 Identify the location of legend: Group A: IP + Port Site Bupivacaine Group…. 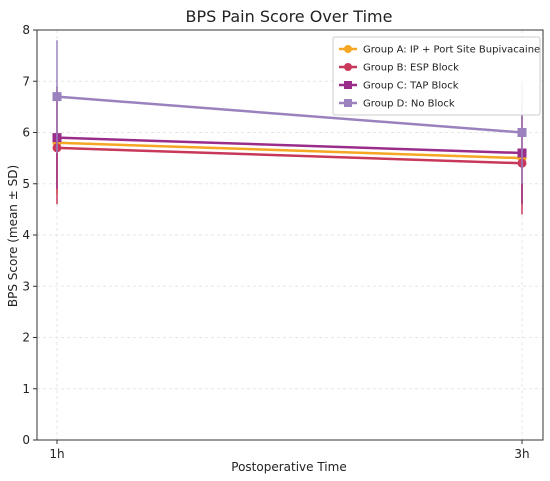
(436, 76).